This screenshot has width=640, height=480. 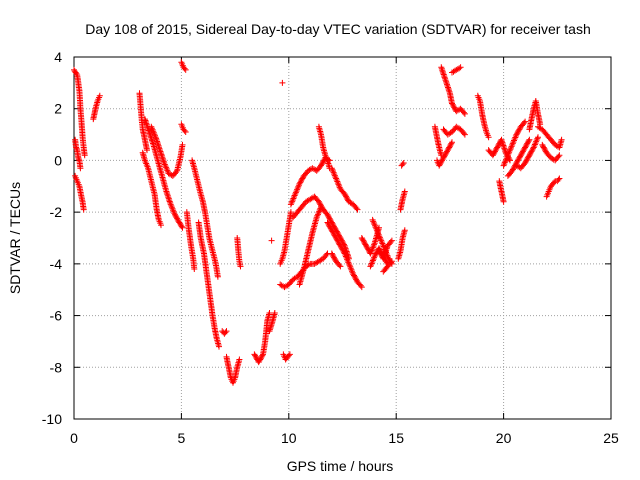 What do you see at coordinates (15, 238) in the screenshot?
I see `y-axis-label: SDTVAR / TECUs` at bounding box center [15, 238].